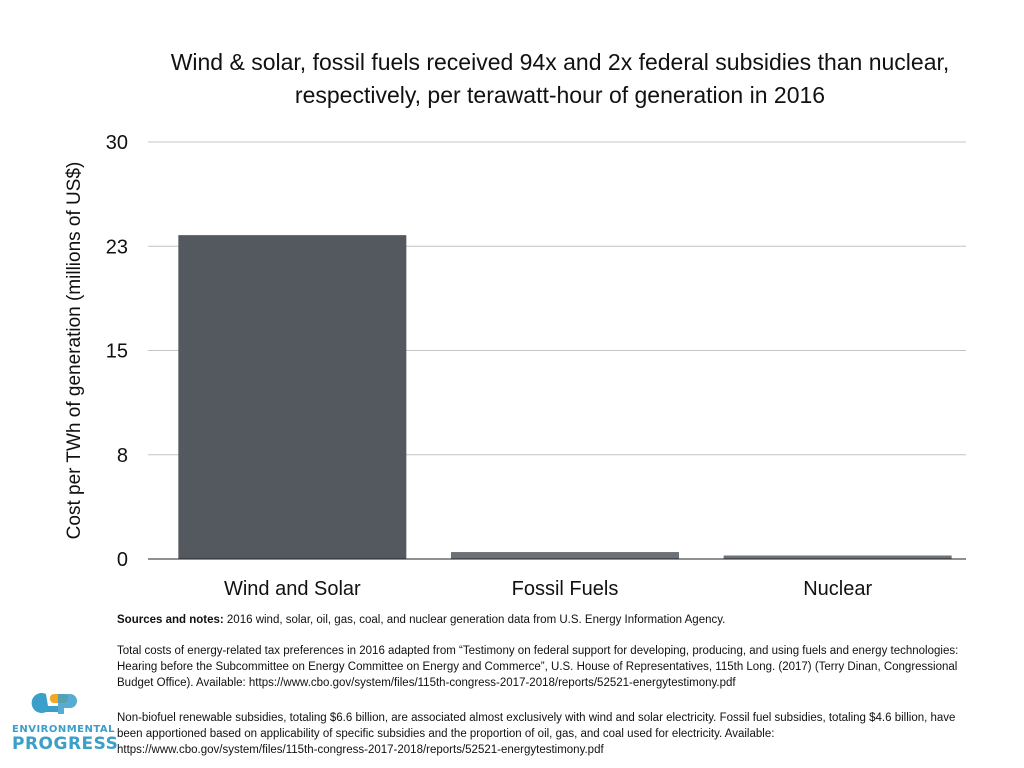 This screenshot has height=768, width=1024. I want to click on x-tick-label: Wind and Solar, so click(292, 589).